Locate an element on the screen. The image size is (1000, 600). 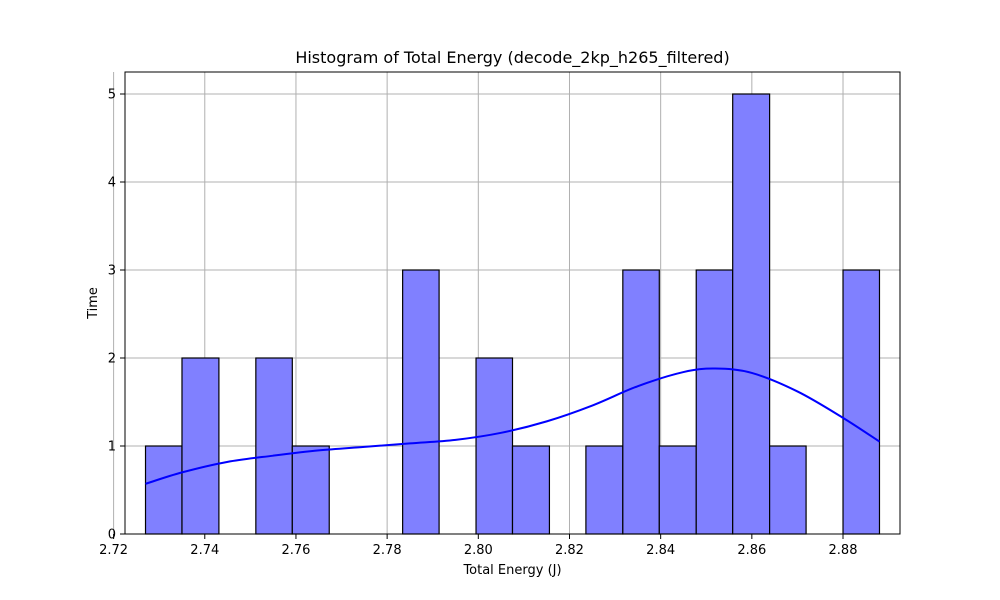
x-axis-label: Total Energy (J) is located at coordinates (511, 570).